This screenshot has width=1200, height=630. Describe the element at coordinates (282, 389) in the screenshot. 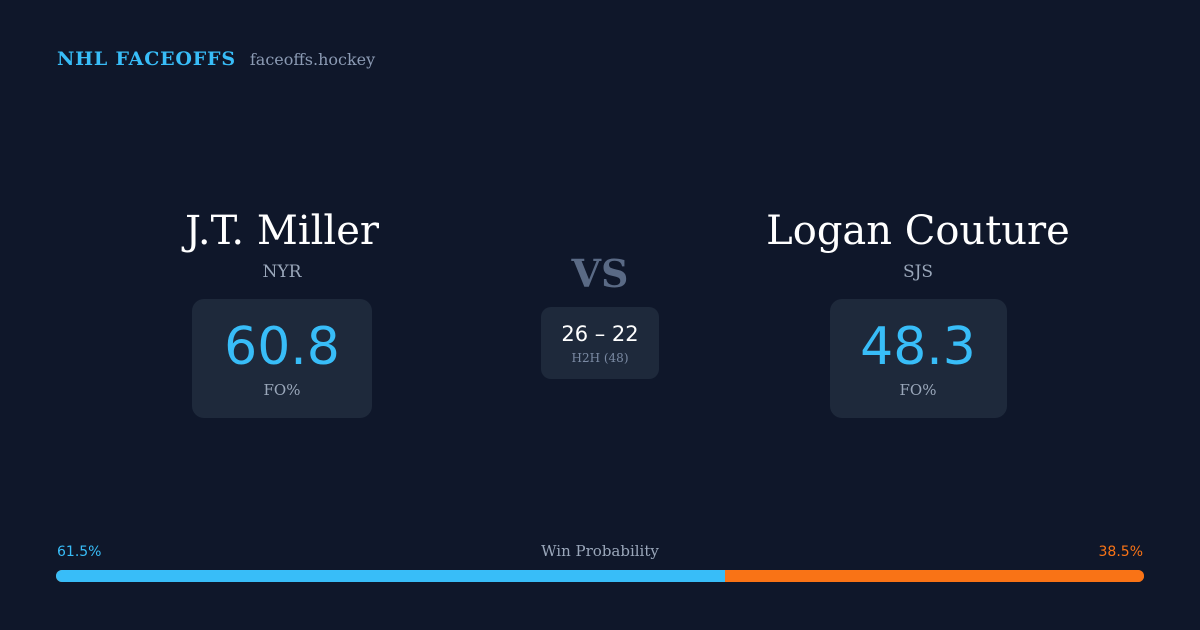

I see `player-left-fo-label: FO%` at that location.